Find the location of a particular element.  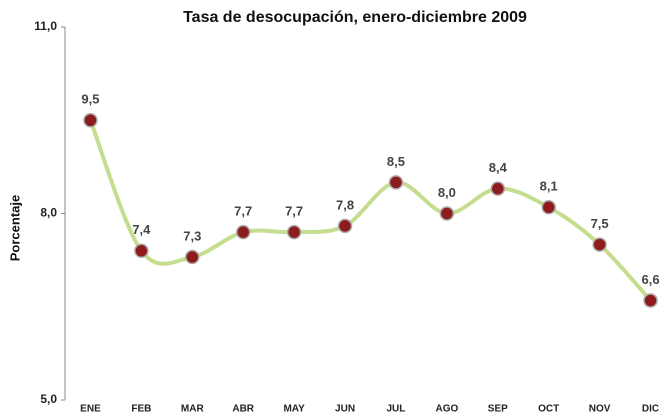

x-tick-label: ENE is located at coordinates (90, 408).